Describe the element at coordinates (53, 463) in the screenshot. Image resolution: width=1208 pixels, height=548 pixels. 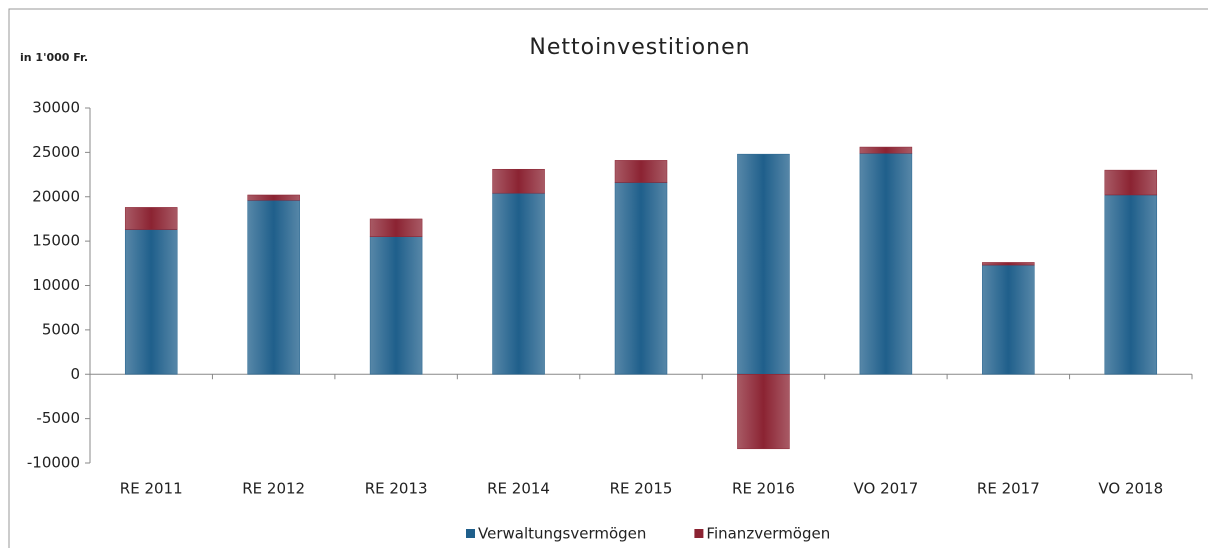
I see `y-tick-label: -10000` at that location.